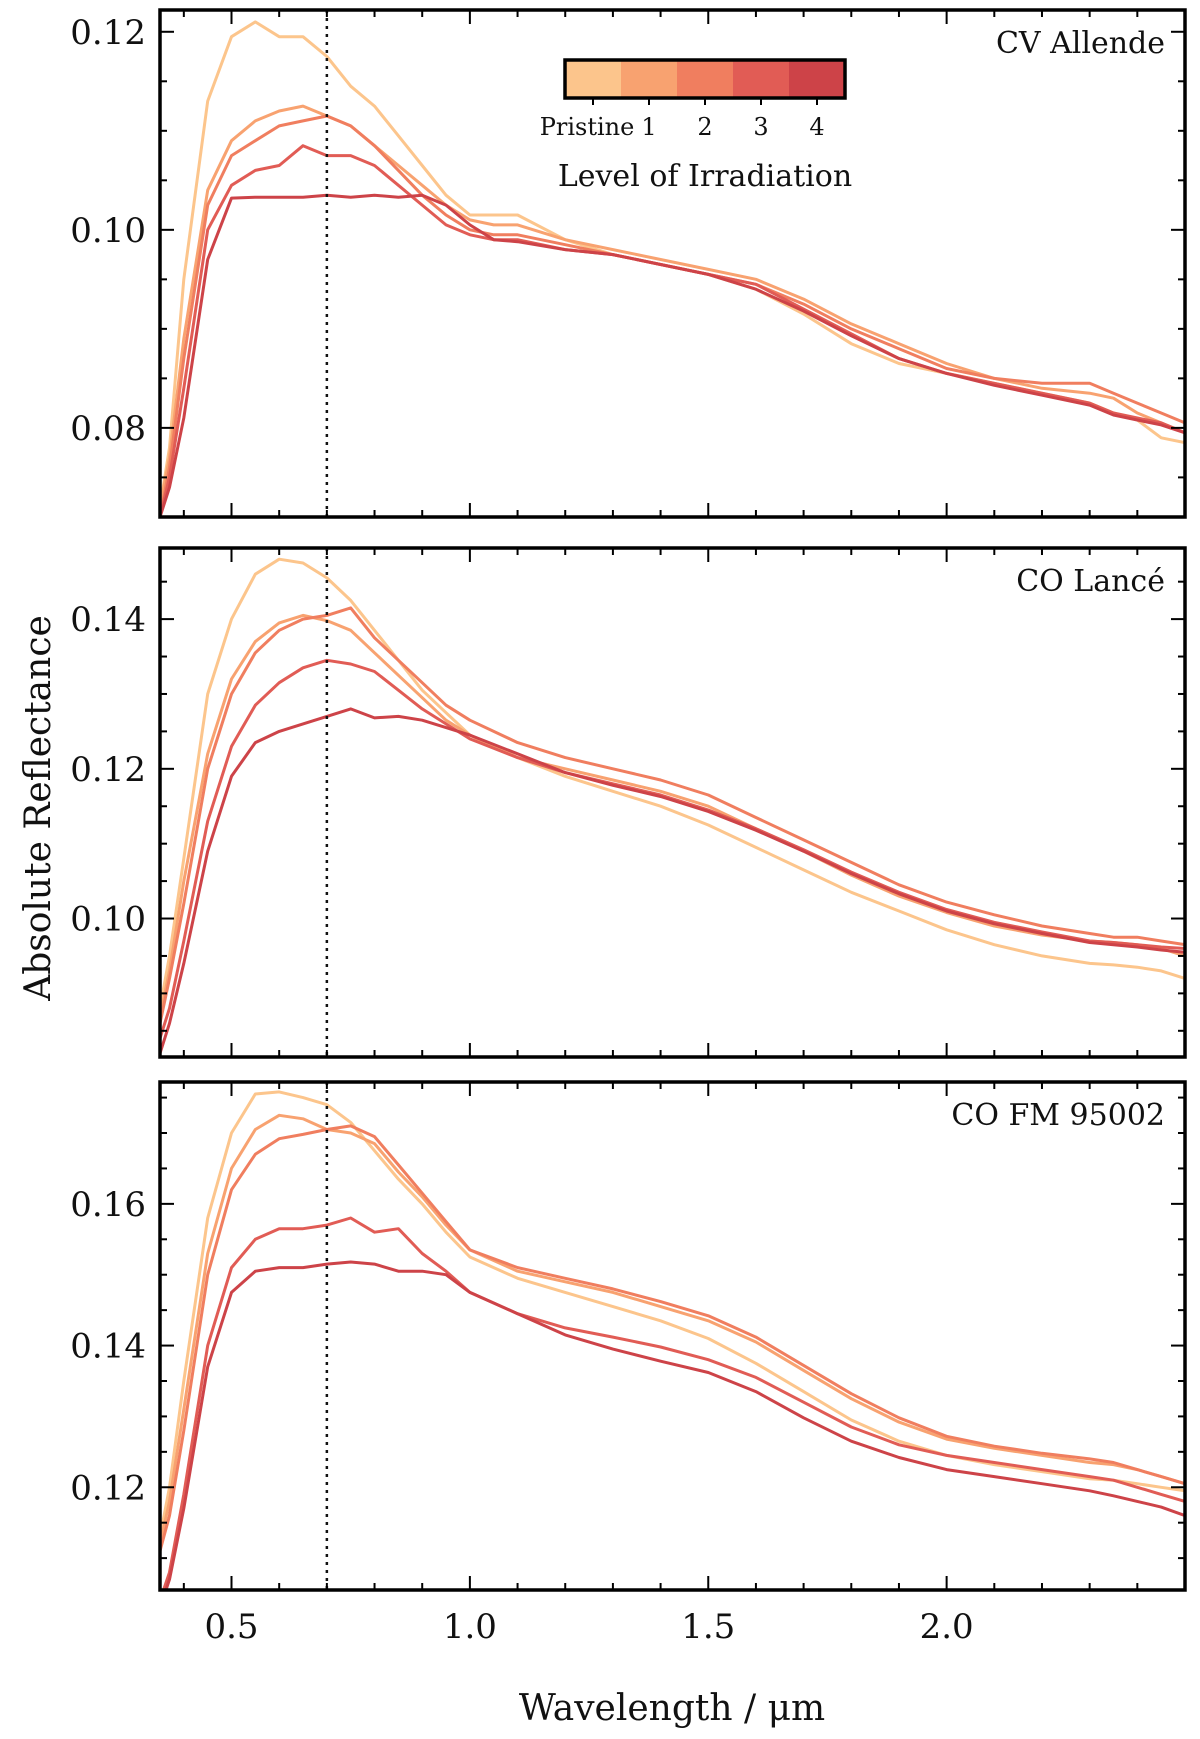 Image resolution: width=1200 pixels, height=1739 pixels. Describe the element at coordinates (1080, 43) in the screenshot. I see `panel-title: CV Allende` at that location.